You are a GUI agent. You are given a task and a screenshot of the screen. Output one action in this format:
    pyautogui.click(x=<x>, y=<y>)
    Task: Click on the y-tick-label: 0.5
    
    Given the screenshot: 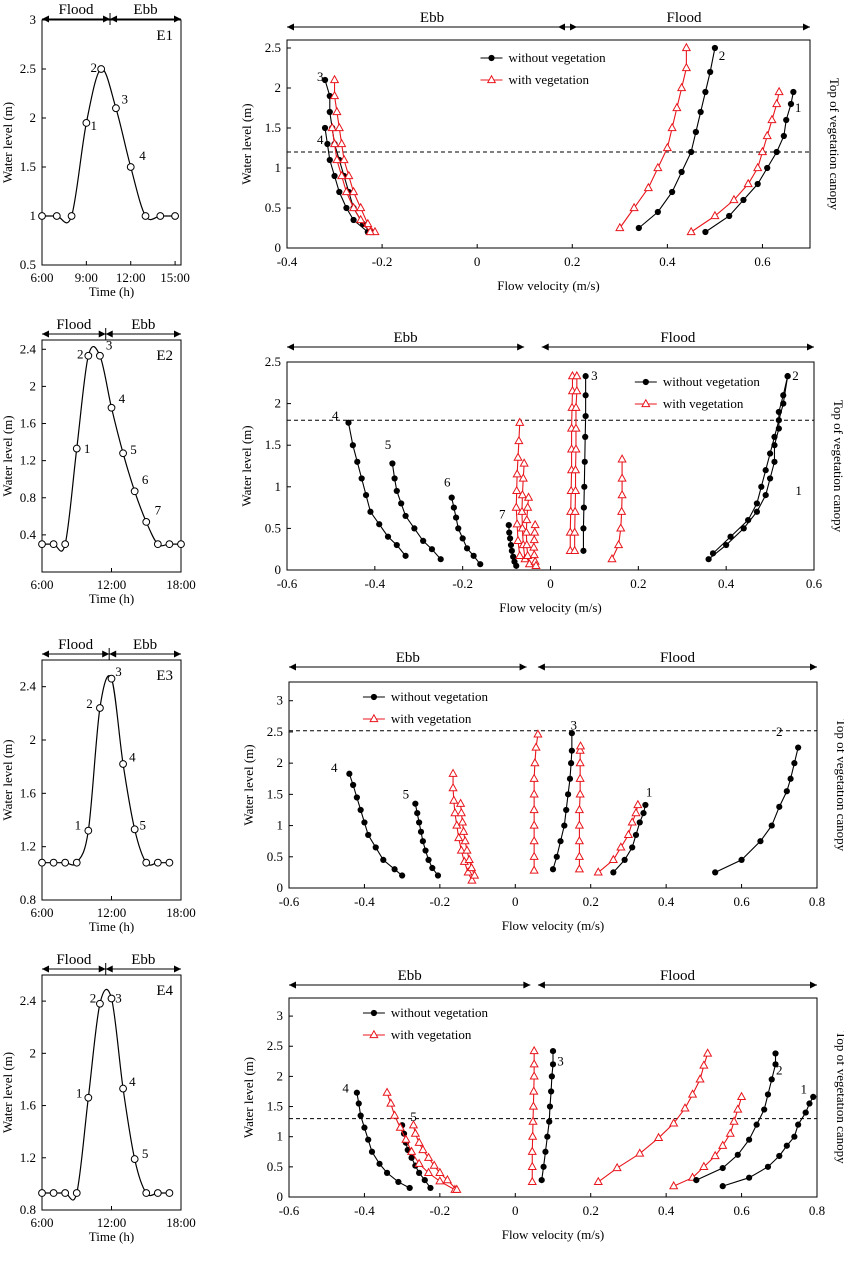 What is the action you would take?
    pyautogui.click(x=275, y=1166)
    